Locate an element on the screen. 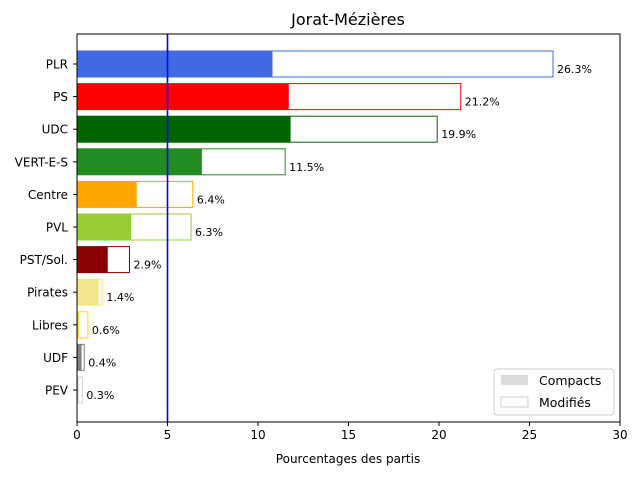  bar-compacts-pst-sol is located at coordinates (92, 259).